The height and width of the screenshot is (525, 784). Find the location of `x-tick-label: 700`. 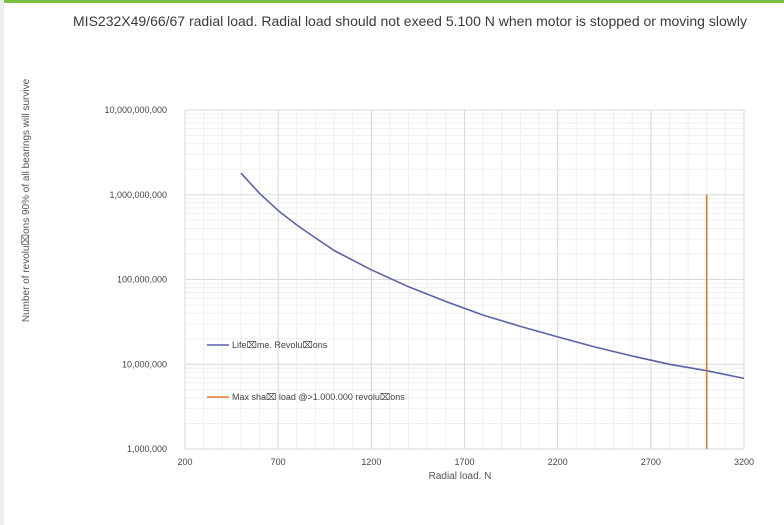

x-tick-label: 700 is located at coordinates (278, 462).